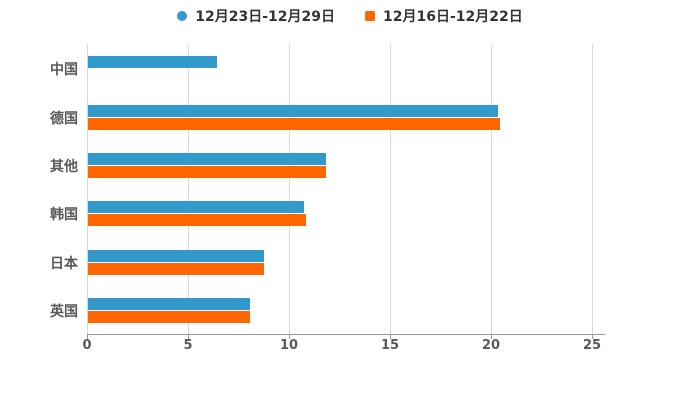 The image size is (700, 400). Describe the element at coordinates (87, 189) in the screenshot. I see `gridline-x0` at that location.